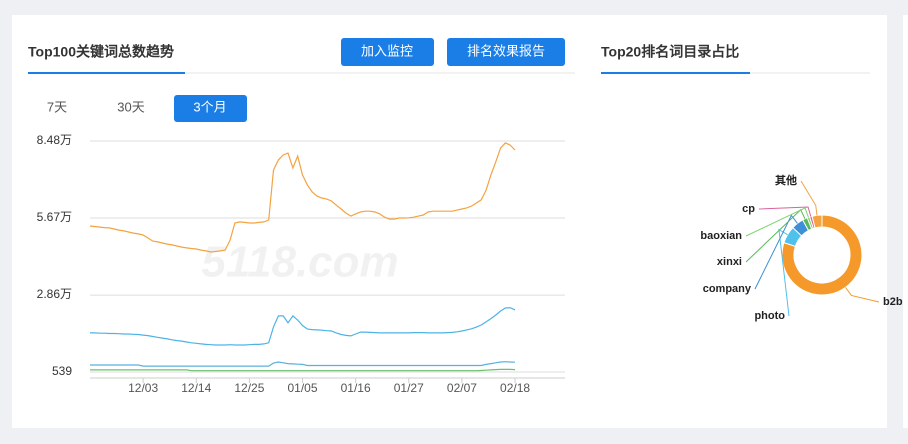 The height and width of the screenshot is (444, 908). I want to click on share-chart: b2b photo company xinxi baoxian cp 其他, so click(801, 247).